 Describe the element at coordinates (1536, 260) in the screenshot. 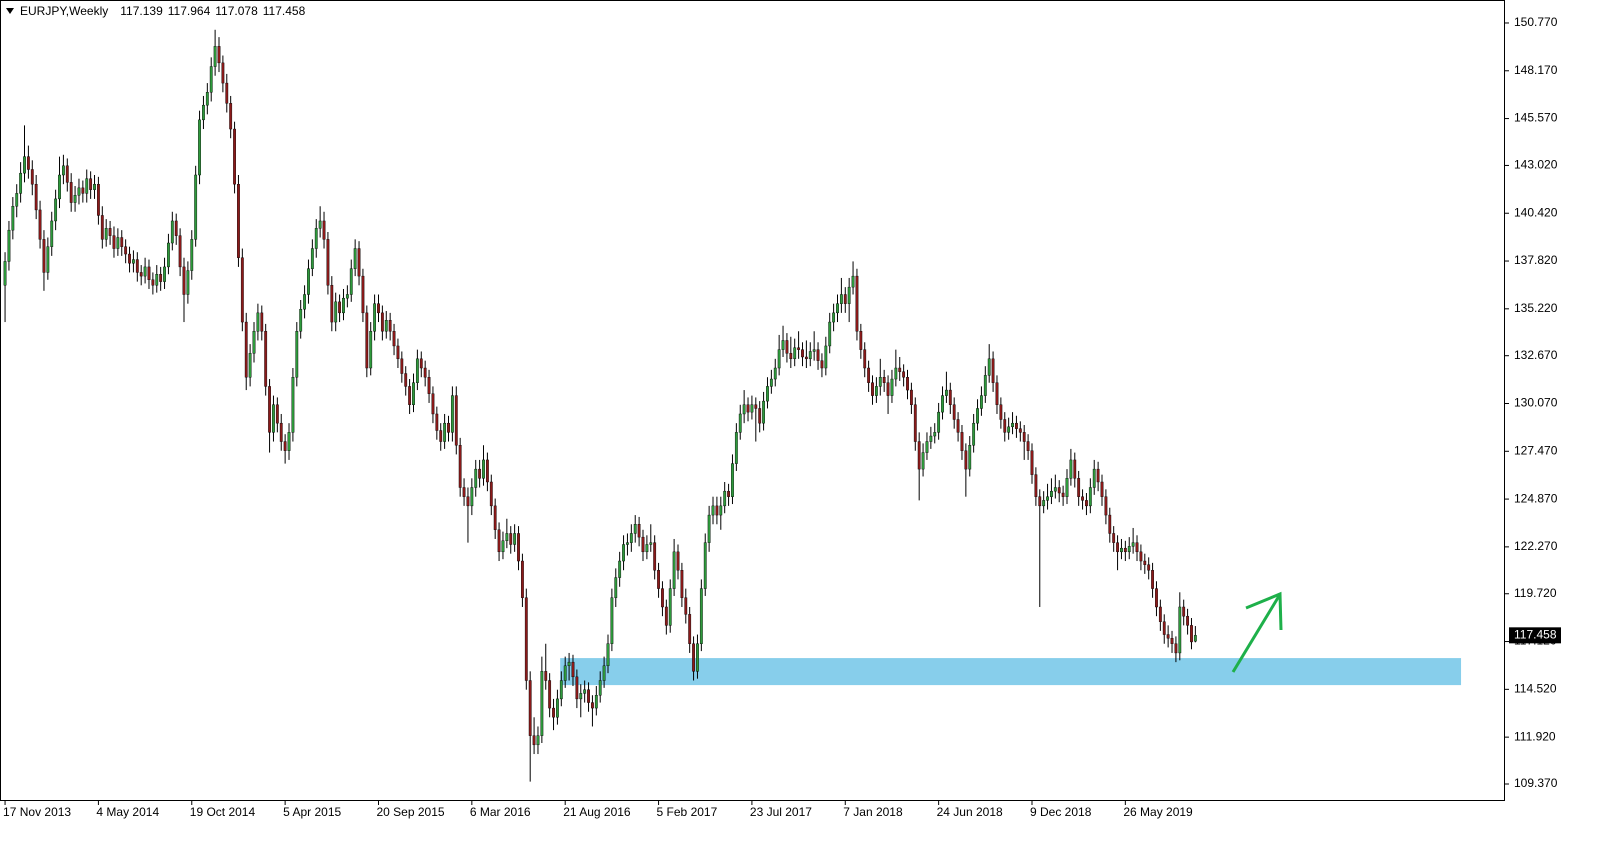

I see `y-tick-label: 137.820` at that location.